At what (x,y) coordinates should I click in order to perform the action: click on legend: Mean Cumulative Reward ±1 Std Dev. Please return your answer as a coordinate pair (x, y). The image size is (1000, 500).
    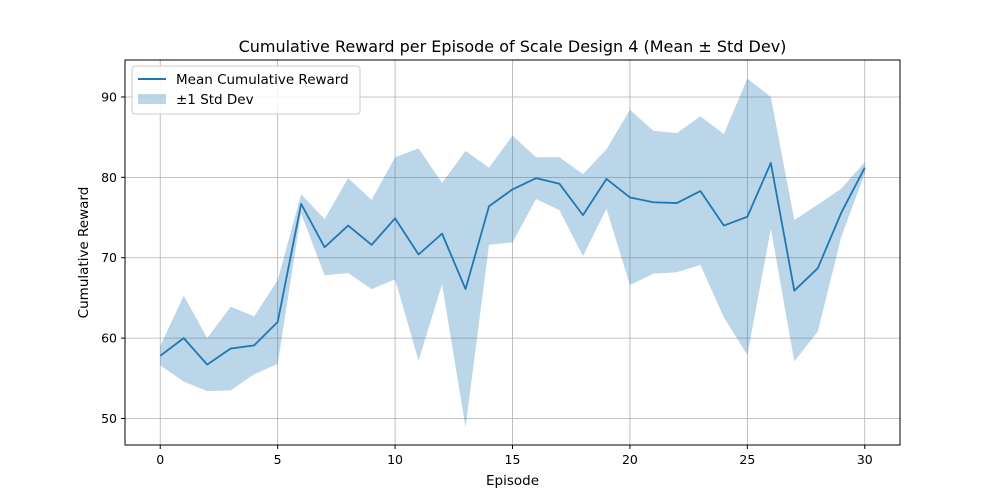
    Looking at the image, I should click on (246, 90).